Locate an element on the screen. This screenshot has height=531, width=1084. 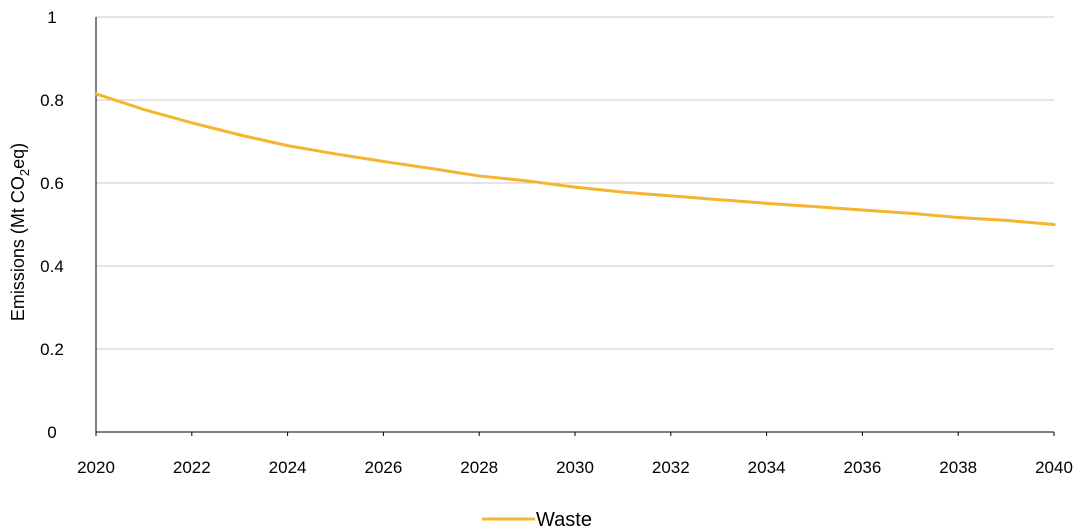
x-tick-label: 2028 is located at coordinates (479, 467).